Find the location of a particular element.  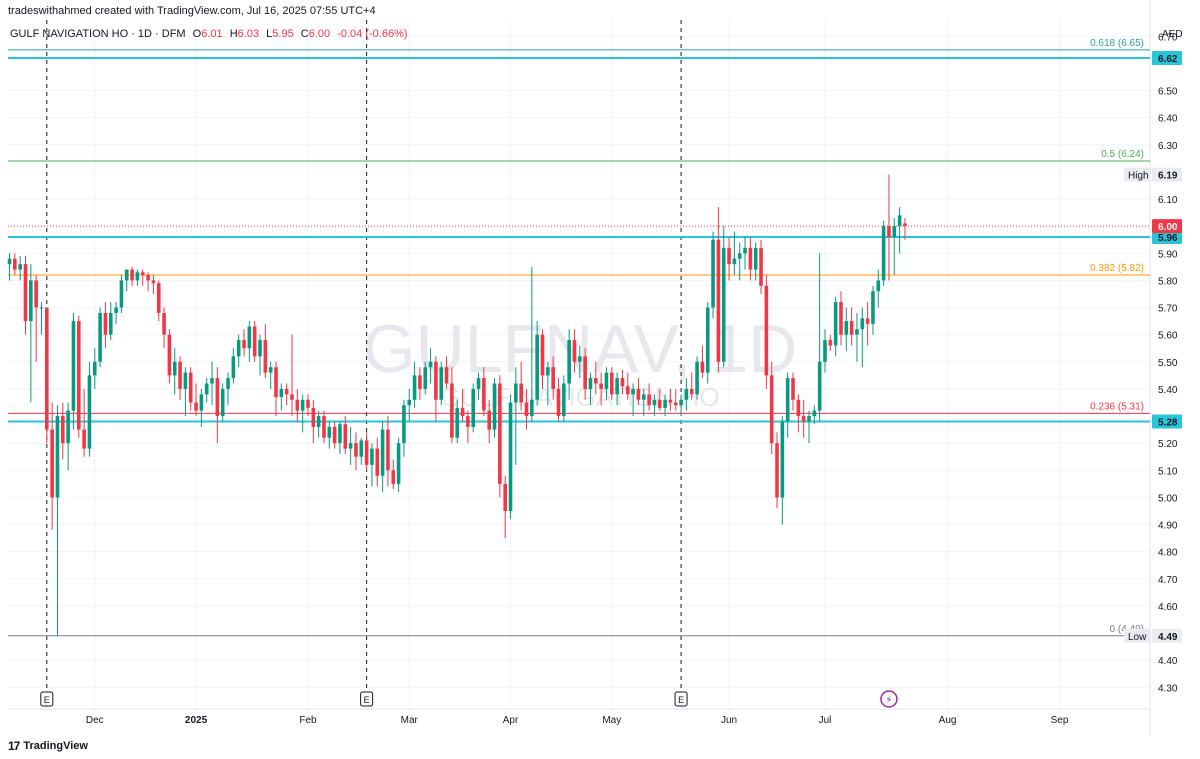

time-tick-label: Jun is located at coordinates (729, 720).